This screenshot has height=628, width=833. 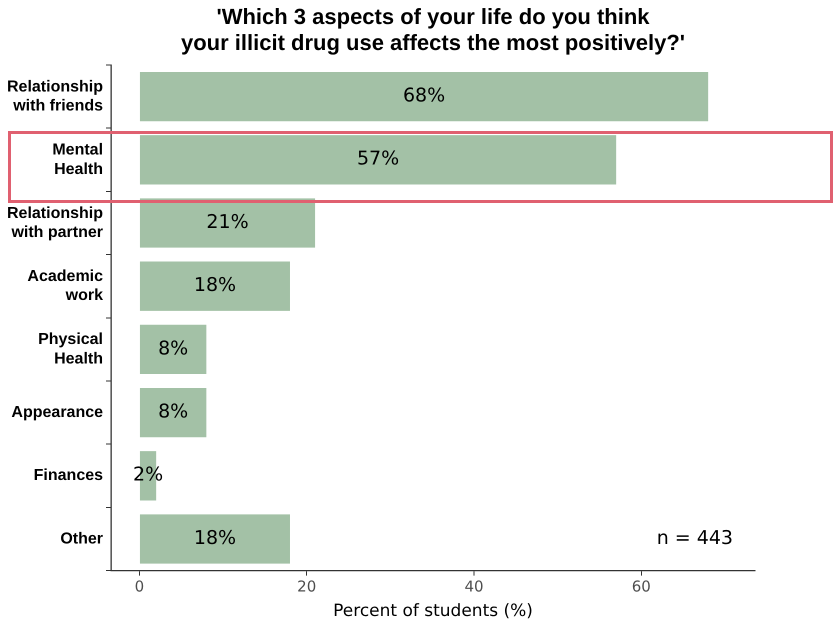 I want to click on annotation: n = 443, so click(x=694, y=537).